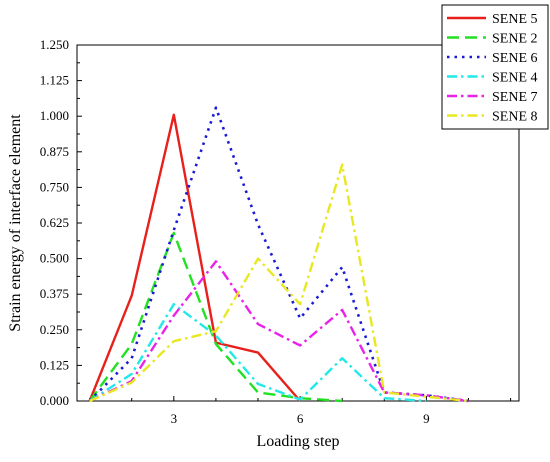 The width and height of the screenshot is (550, 462). What do you see at coordinates (54, 80) in the screenshot?
I see `y-tick-label: 1.125` at bounding box center [54, 80].